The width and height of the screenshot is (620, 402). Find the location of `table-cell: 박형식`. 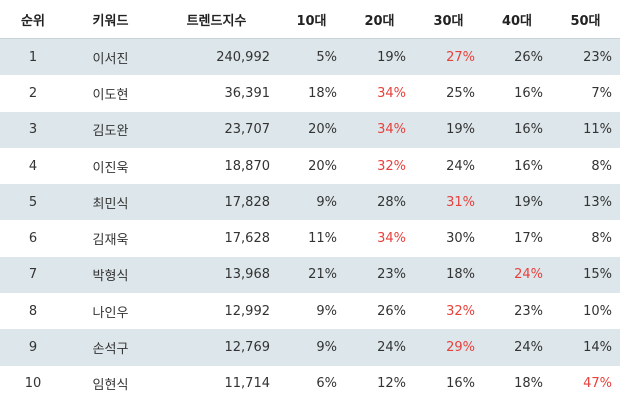

table-cell: 박형식 is located at coordinates (110, 277).